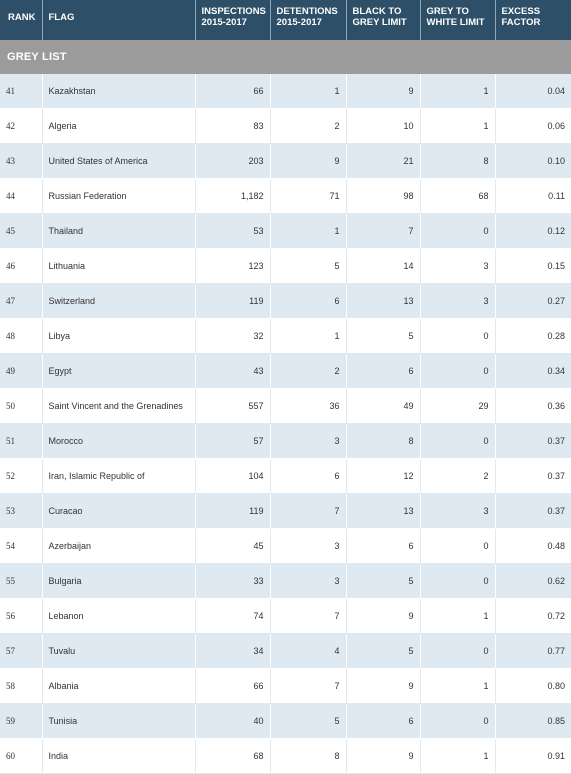  What do you see at coordinates (383, 441) in the screenshot?
I see `black-to-grey-cell: 8` at bounding box center [383, 441].